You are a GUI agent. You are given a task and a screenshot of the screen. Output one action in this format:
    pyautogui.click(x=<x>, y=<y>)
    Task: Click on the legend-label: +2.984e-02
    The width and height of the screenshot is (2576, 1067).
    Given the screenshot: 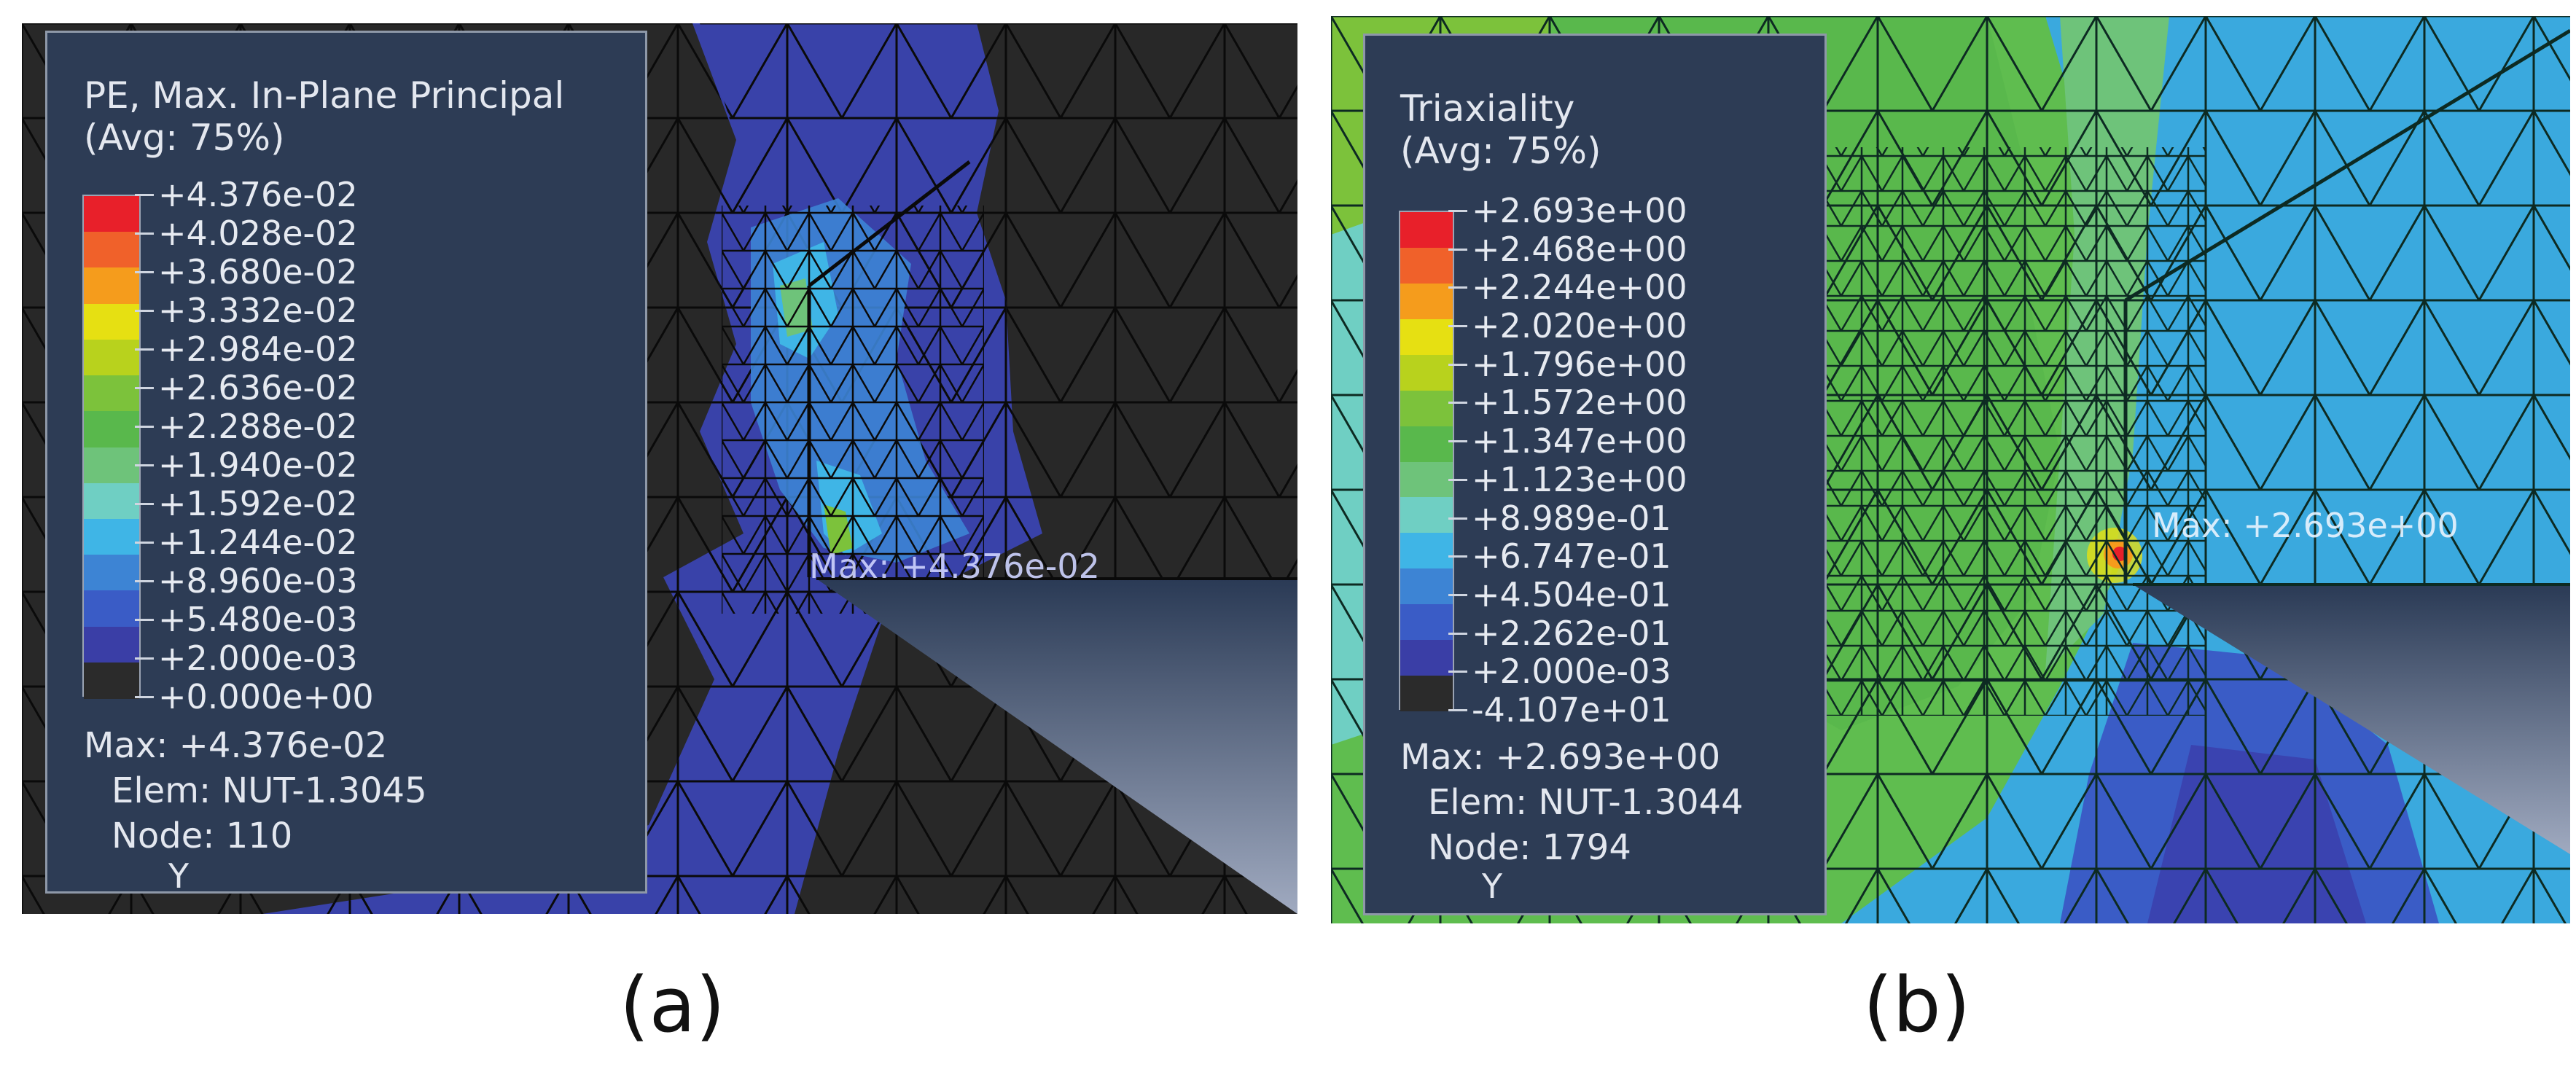 What is the action you would take?
    pyautogui.click(x=258, y=349)
    